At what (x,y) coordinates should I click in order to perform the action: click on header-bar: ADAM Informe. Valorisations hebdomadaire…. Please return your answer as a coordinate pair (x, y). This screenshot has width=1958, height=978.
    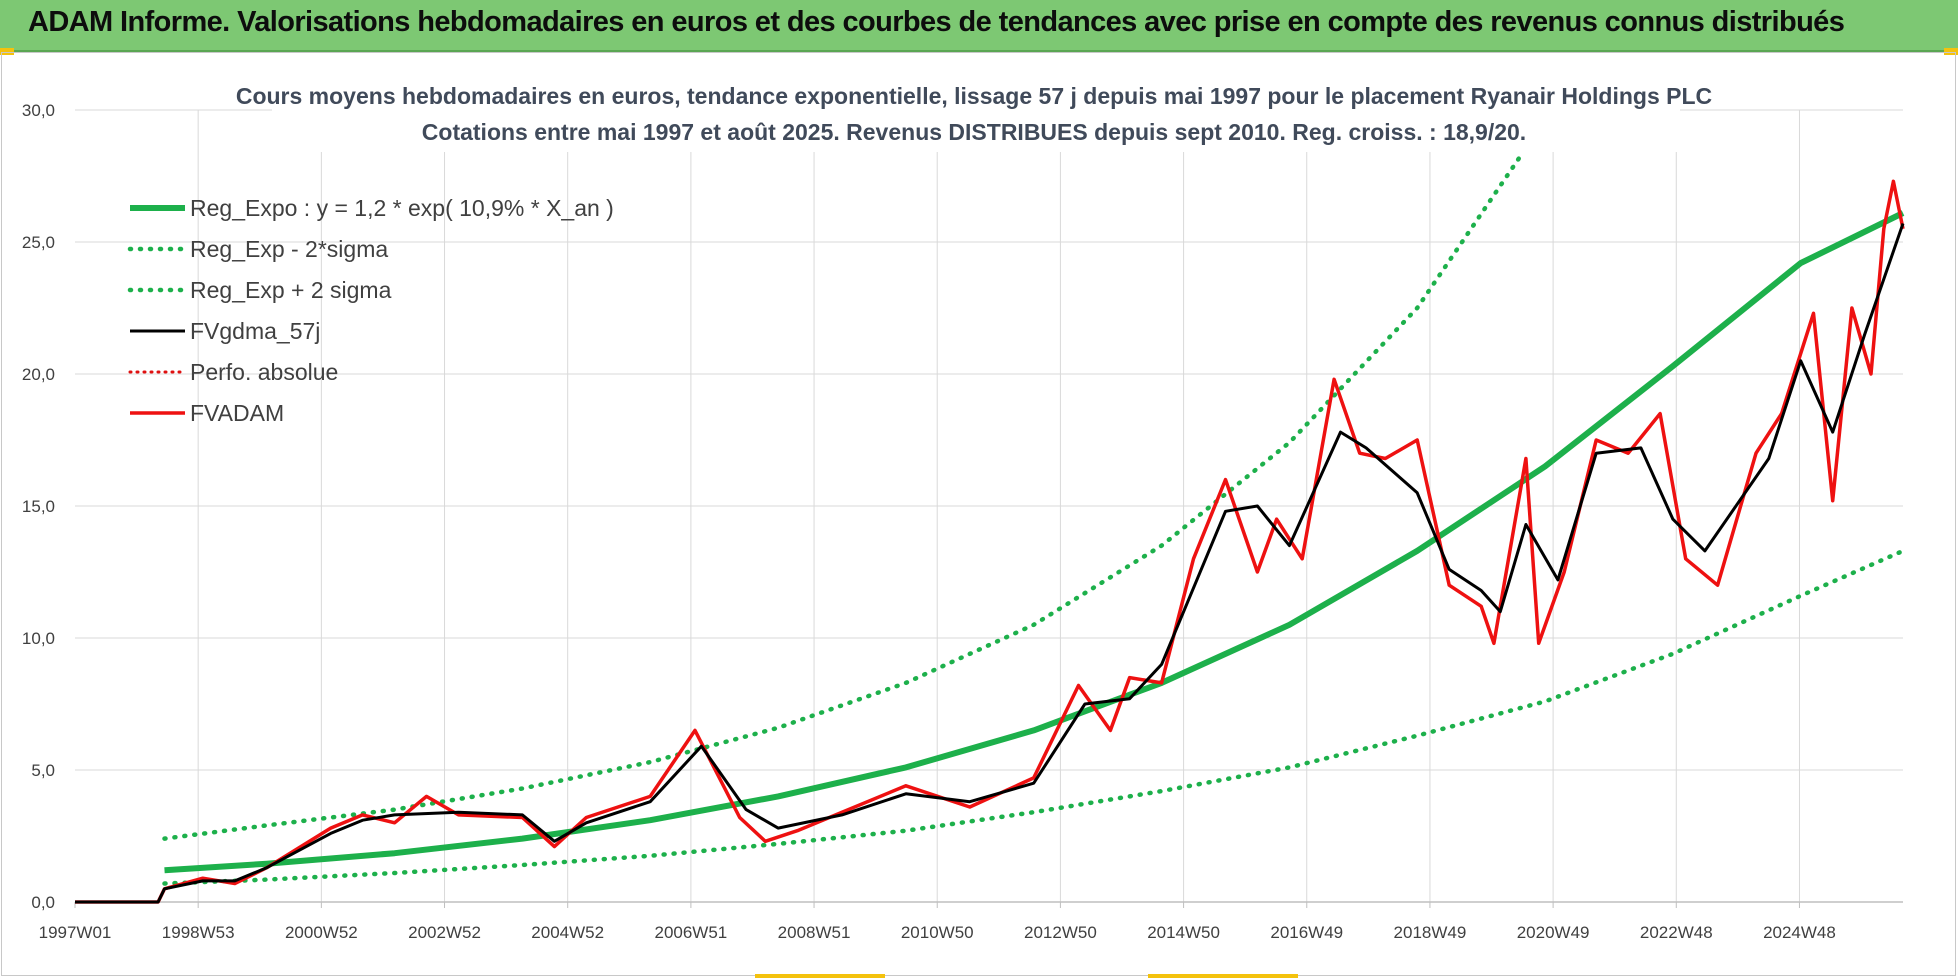
    Looking at the image, I should click on (979, 26).